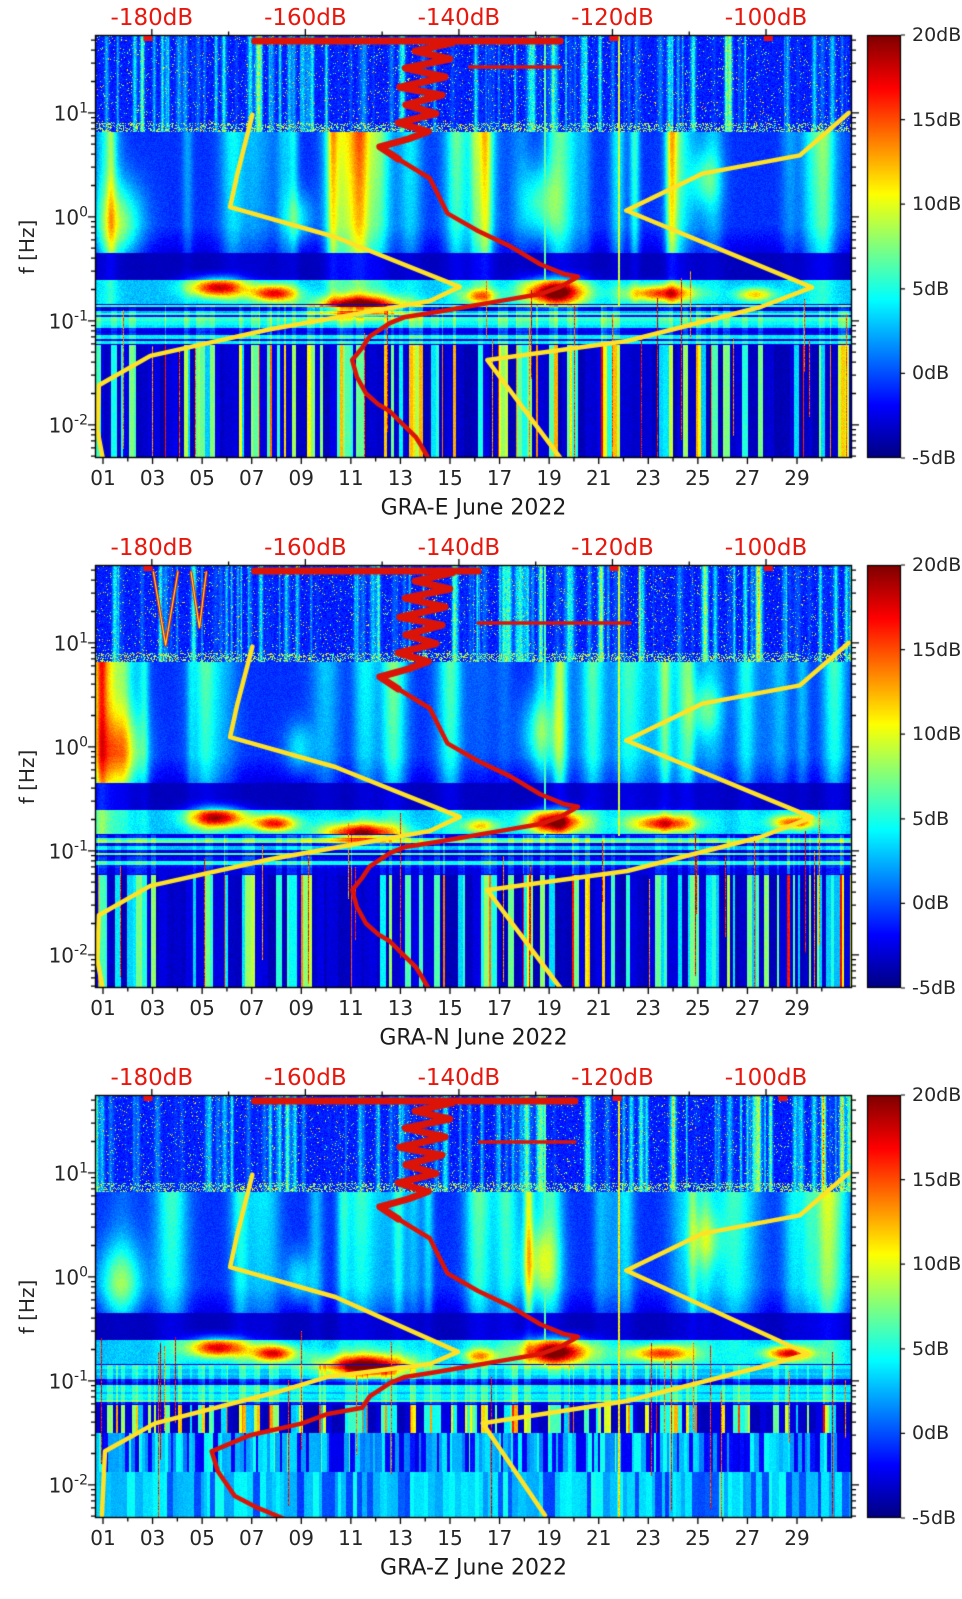  Describe the element at coordinates (473, 1038) in the screenshot. I see `panel-title-gra-n: GRA-N June 2022` at that location.